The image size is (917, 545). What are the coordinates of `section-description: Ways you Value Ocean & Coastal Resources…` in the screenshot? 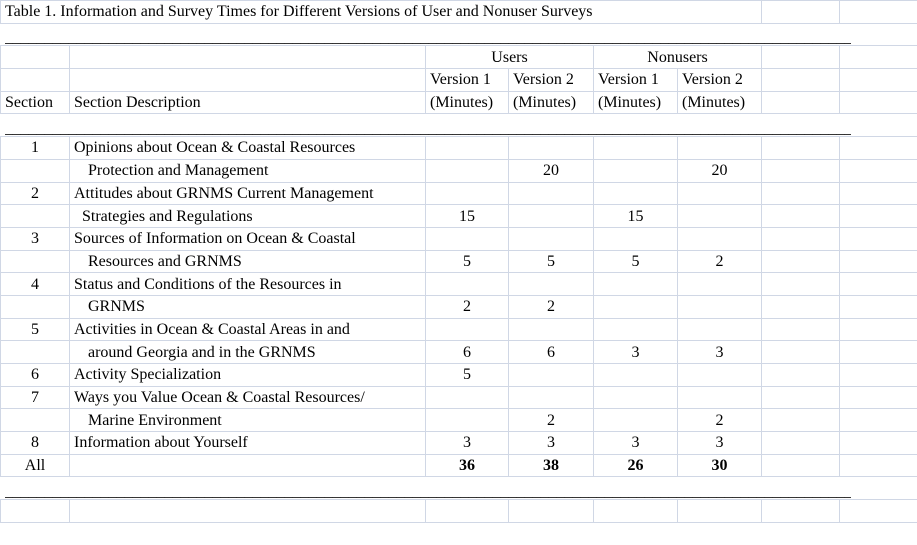 It's located at (247, 397).